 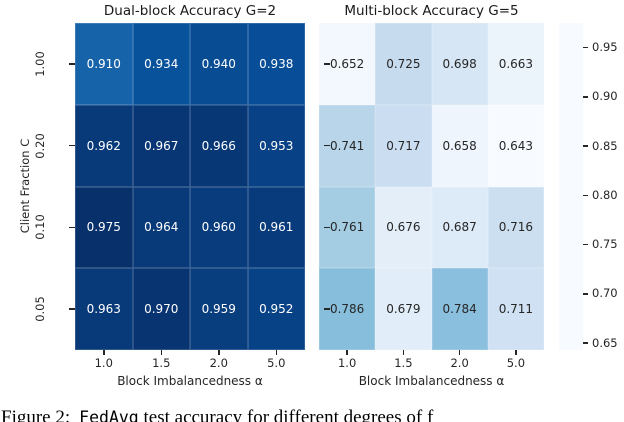 I want to click on heatmap-cell: 0.717, so click(x=403, y=145).